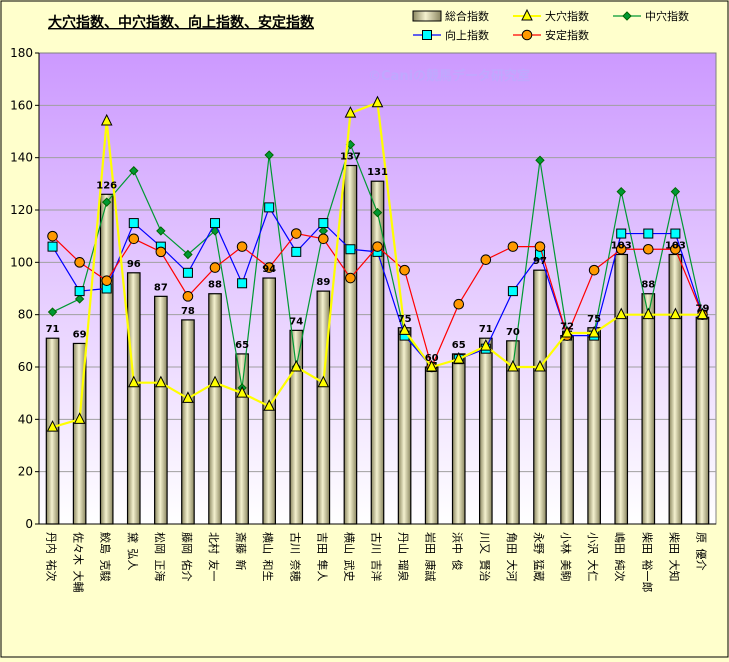  What do you see at coordinates (512, 557) in the screenshot?
I see `x-tick-label: 角田 大河` at bounding box center [512, 557].